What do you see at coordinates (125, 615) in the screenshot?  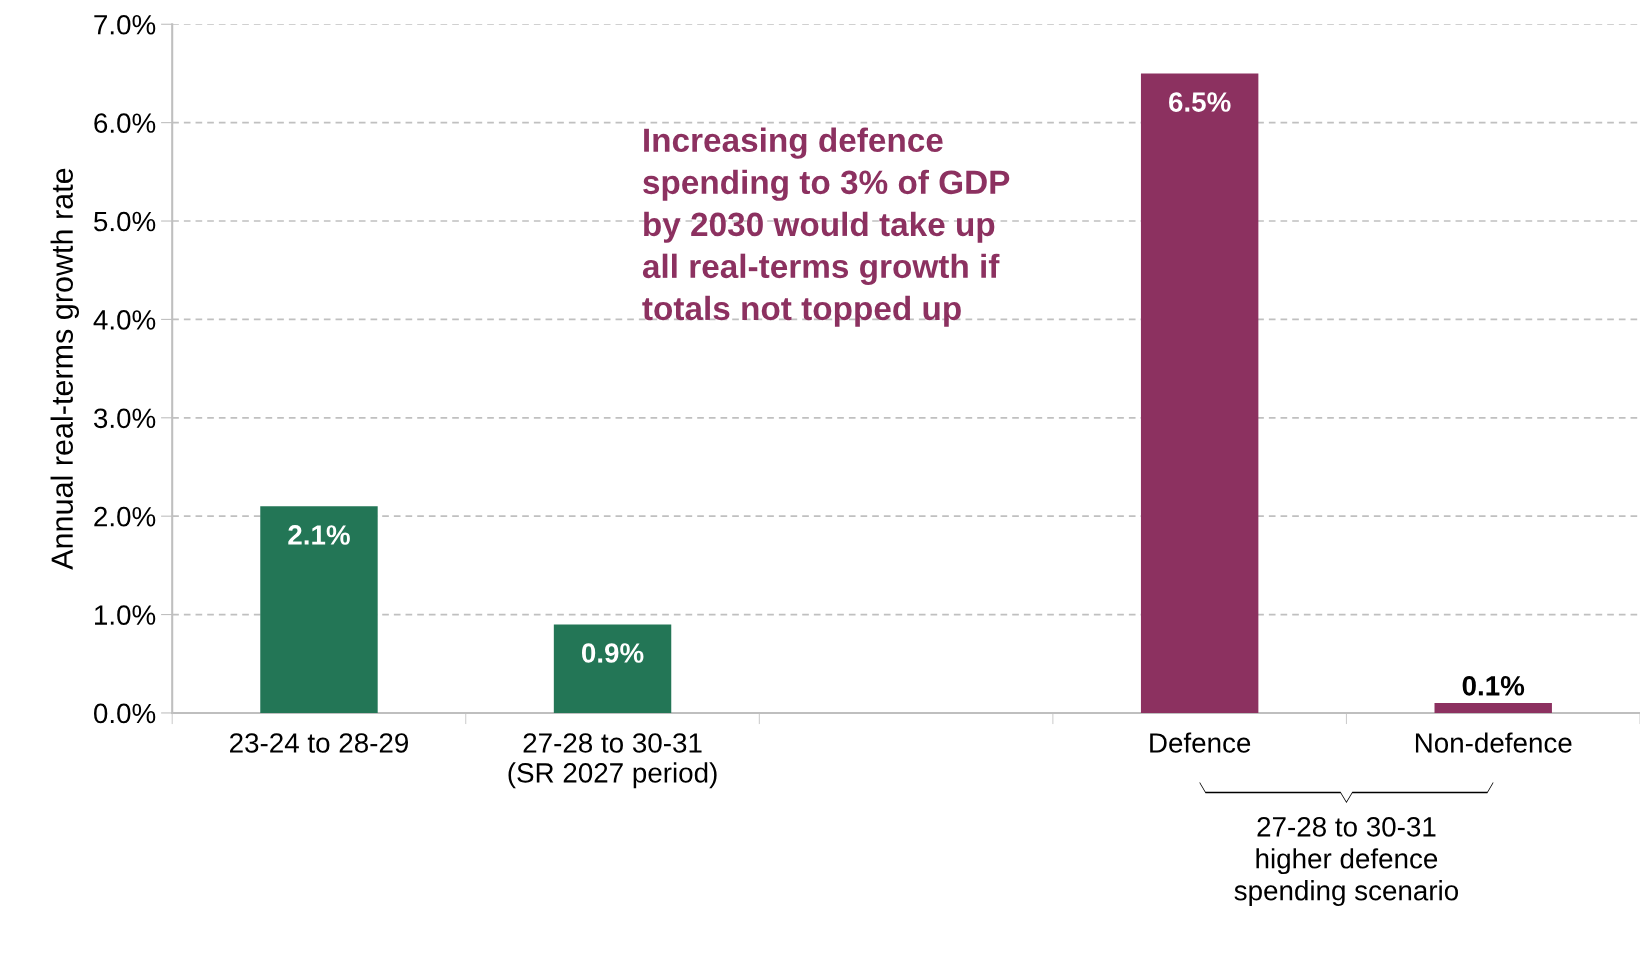 I see `y-tick-label: 1.0%` at bounding box center [125, 615].